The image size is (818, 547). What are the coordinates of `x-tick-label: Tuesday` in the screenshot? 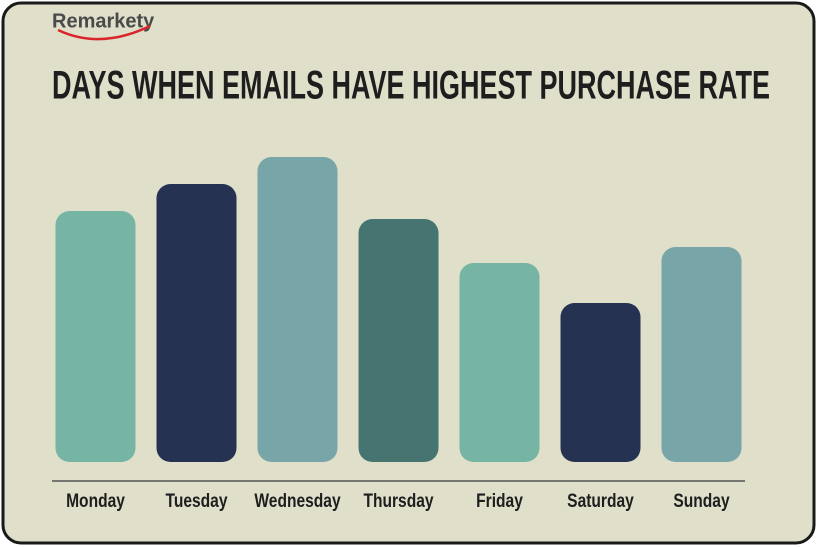 It's located at (196, 501).